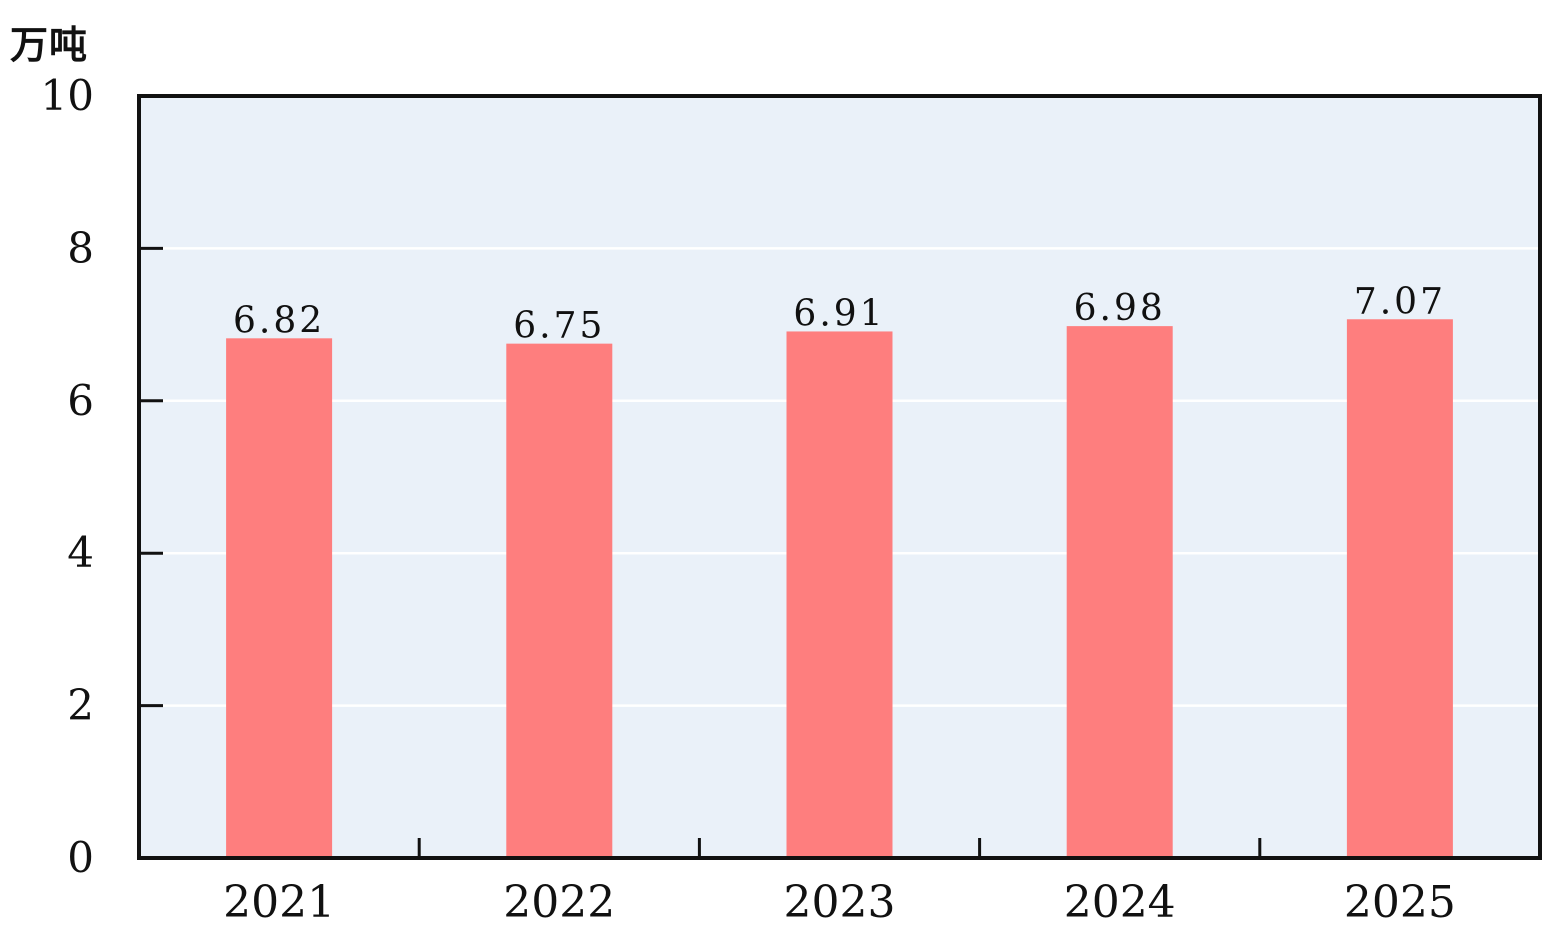 This screenshot has height=938, width=1550. What do you see at coordinates (279, 902) in the screenshot?
I see `x-tick-label-2021: 2021` at bounding box center [279, 902].